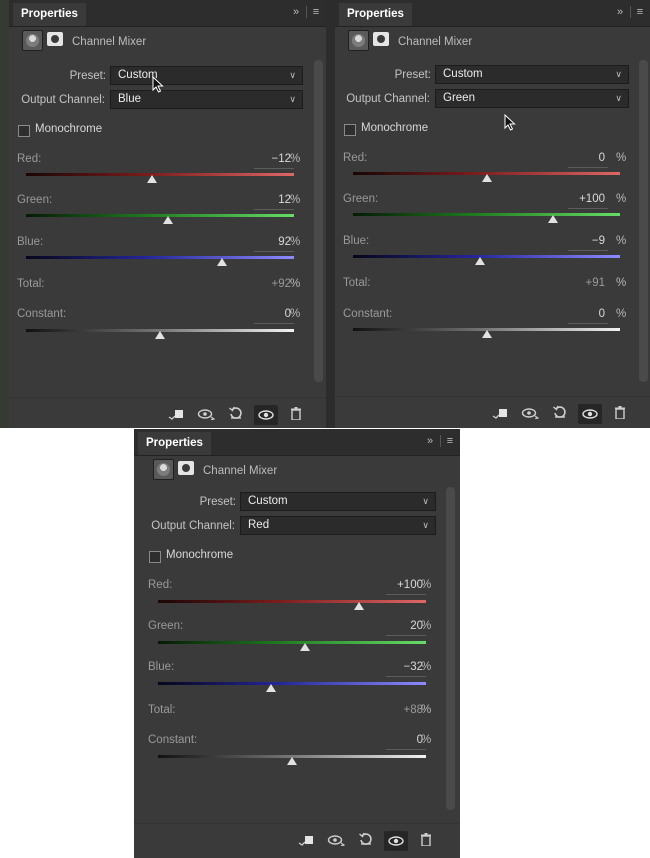 This screenshot has height=858, width=650. What do you see at coordinates (588, 167) in the screenshot?
I see `red-value-underline` at bounding box center [588, 167].